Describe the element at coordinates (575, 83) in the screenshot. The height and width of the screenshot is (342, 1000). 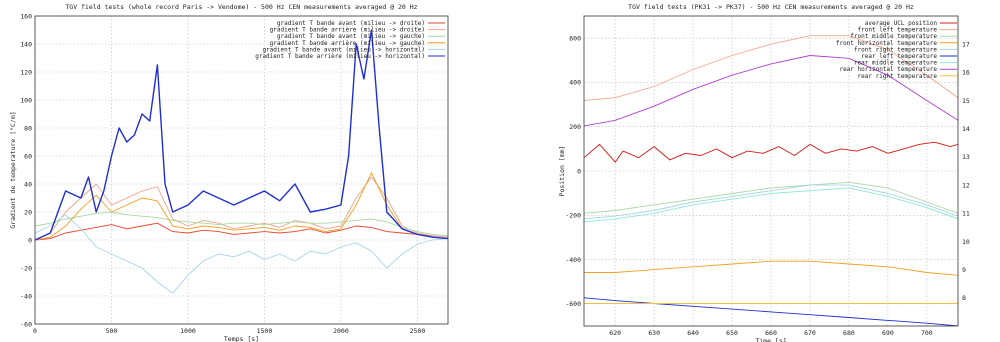
I see `y-tick-label: 400` at that location.